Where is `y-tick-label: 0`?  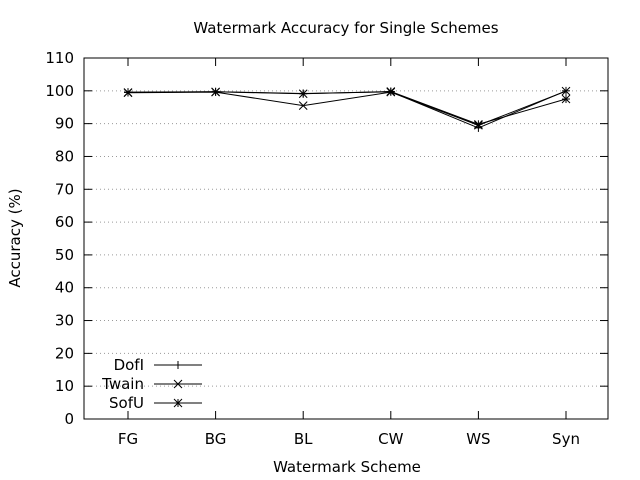
y-tick-label: 0 is located at coordinates (69, 419).